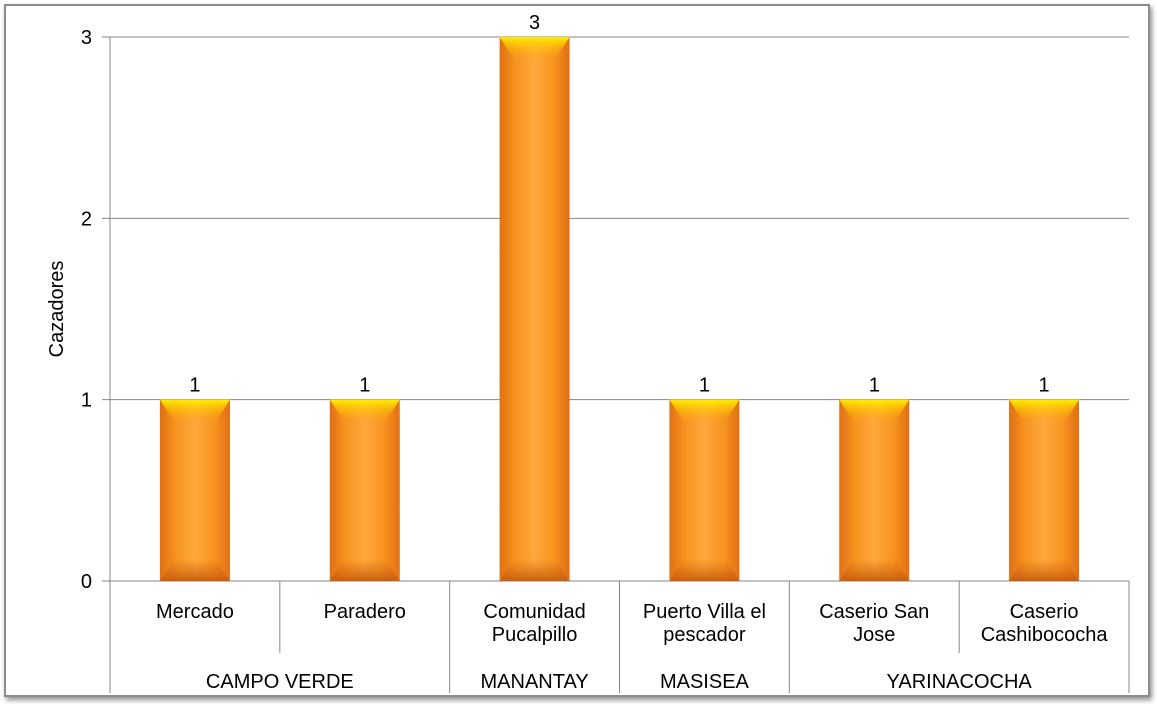  I want to click on group-label: CAMPO VERDE, so click(280, 682).